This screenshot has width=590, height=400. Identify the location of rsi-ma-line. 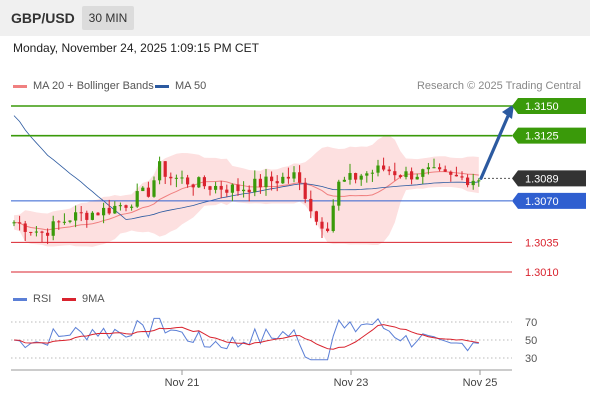
(246, 337).